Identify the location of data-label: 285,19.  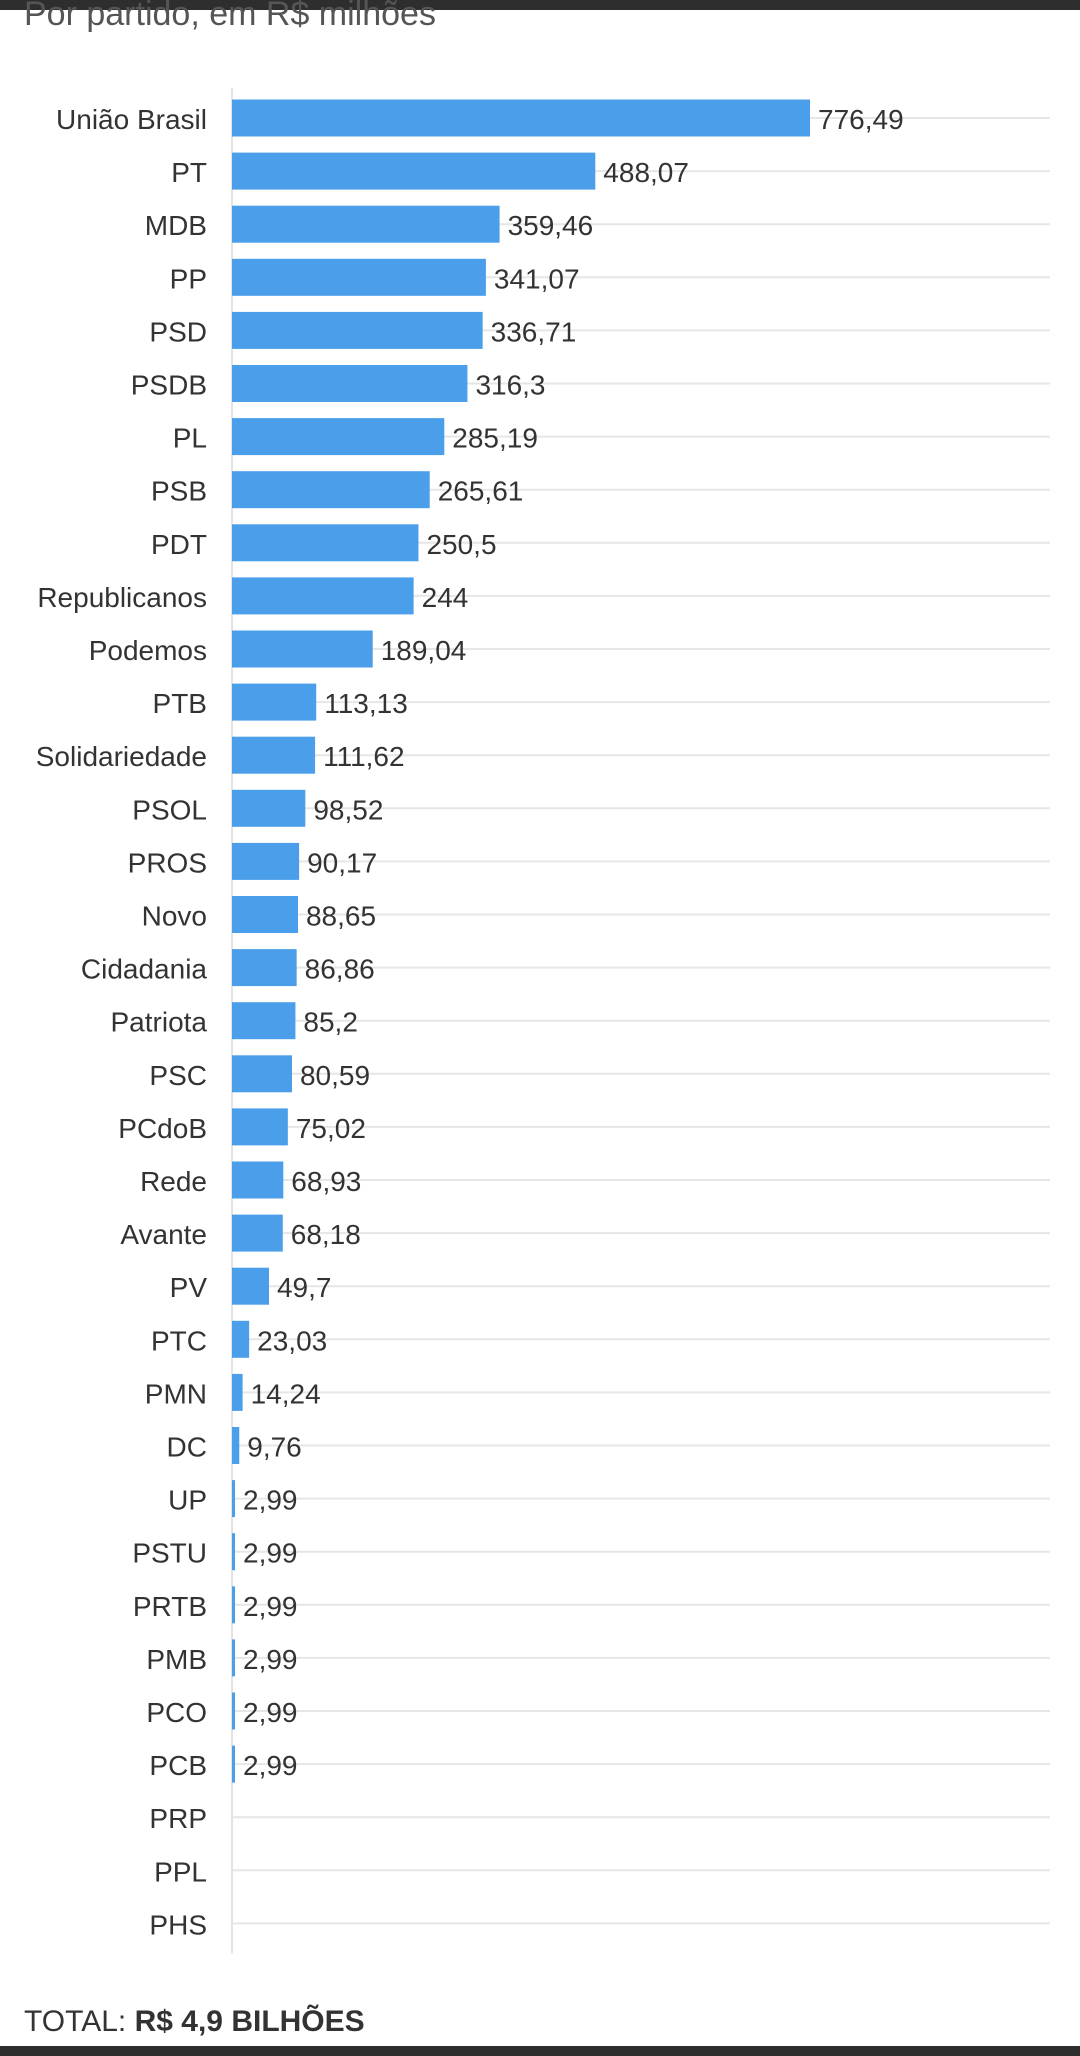
(495, 438).